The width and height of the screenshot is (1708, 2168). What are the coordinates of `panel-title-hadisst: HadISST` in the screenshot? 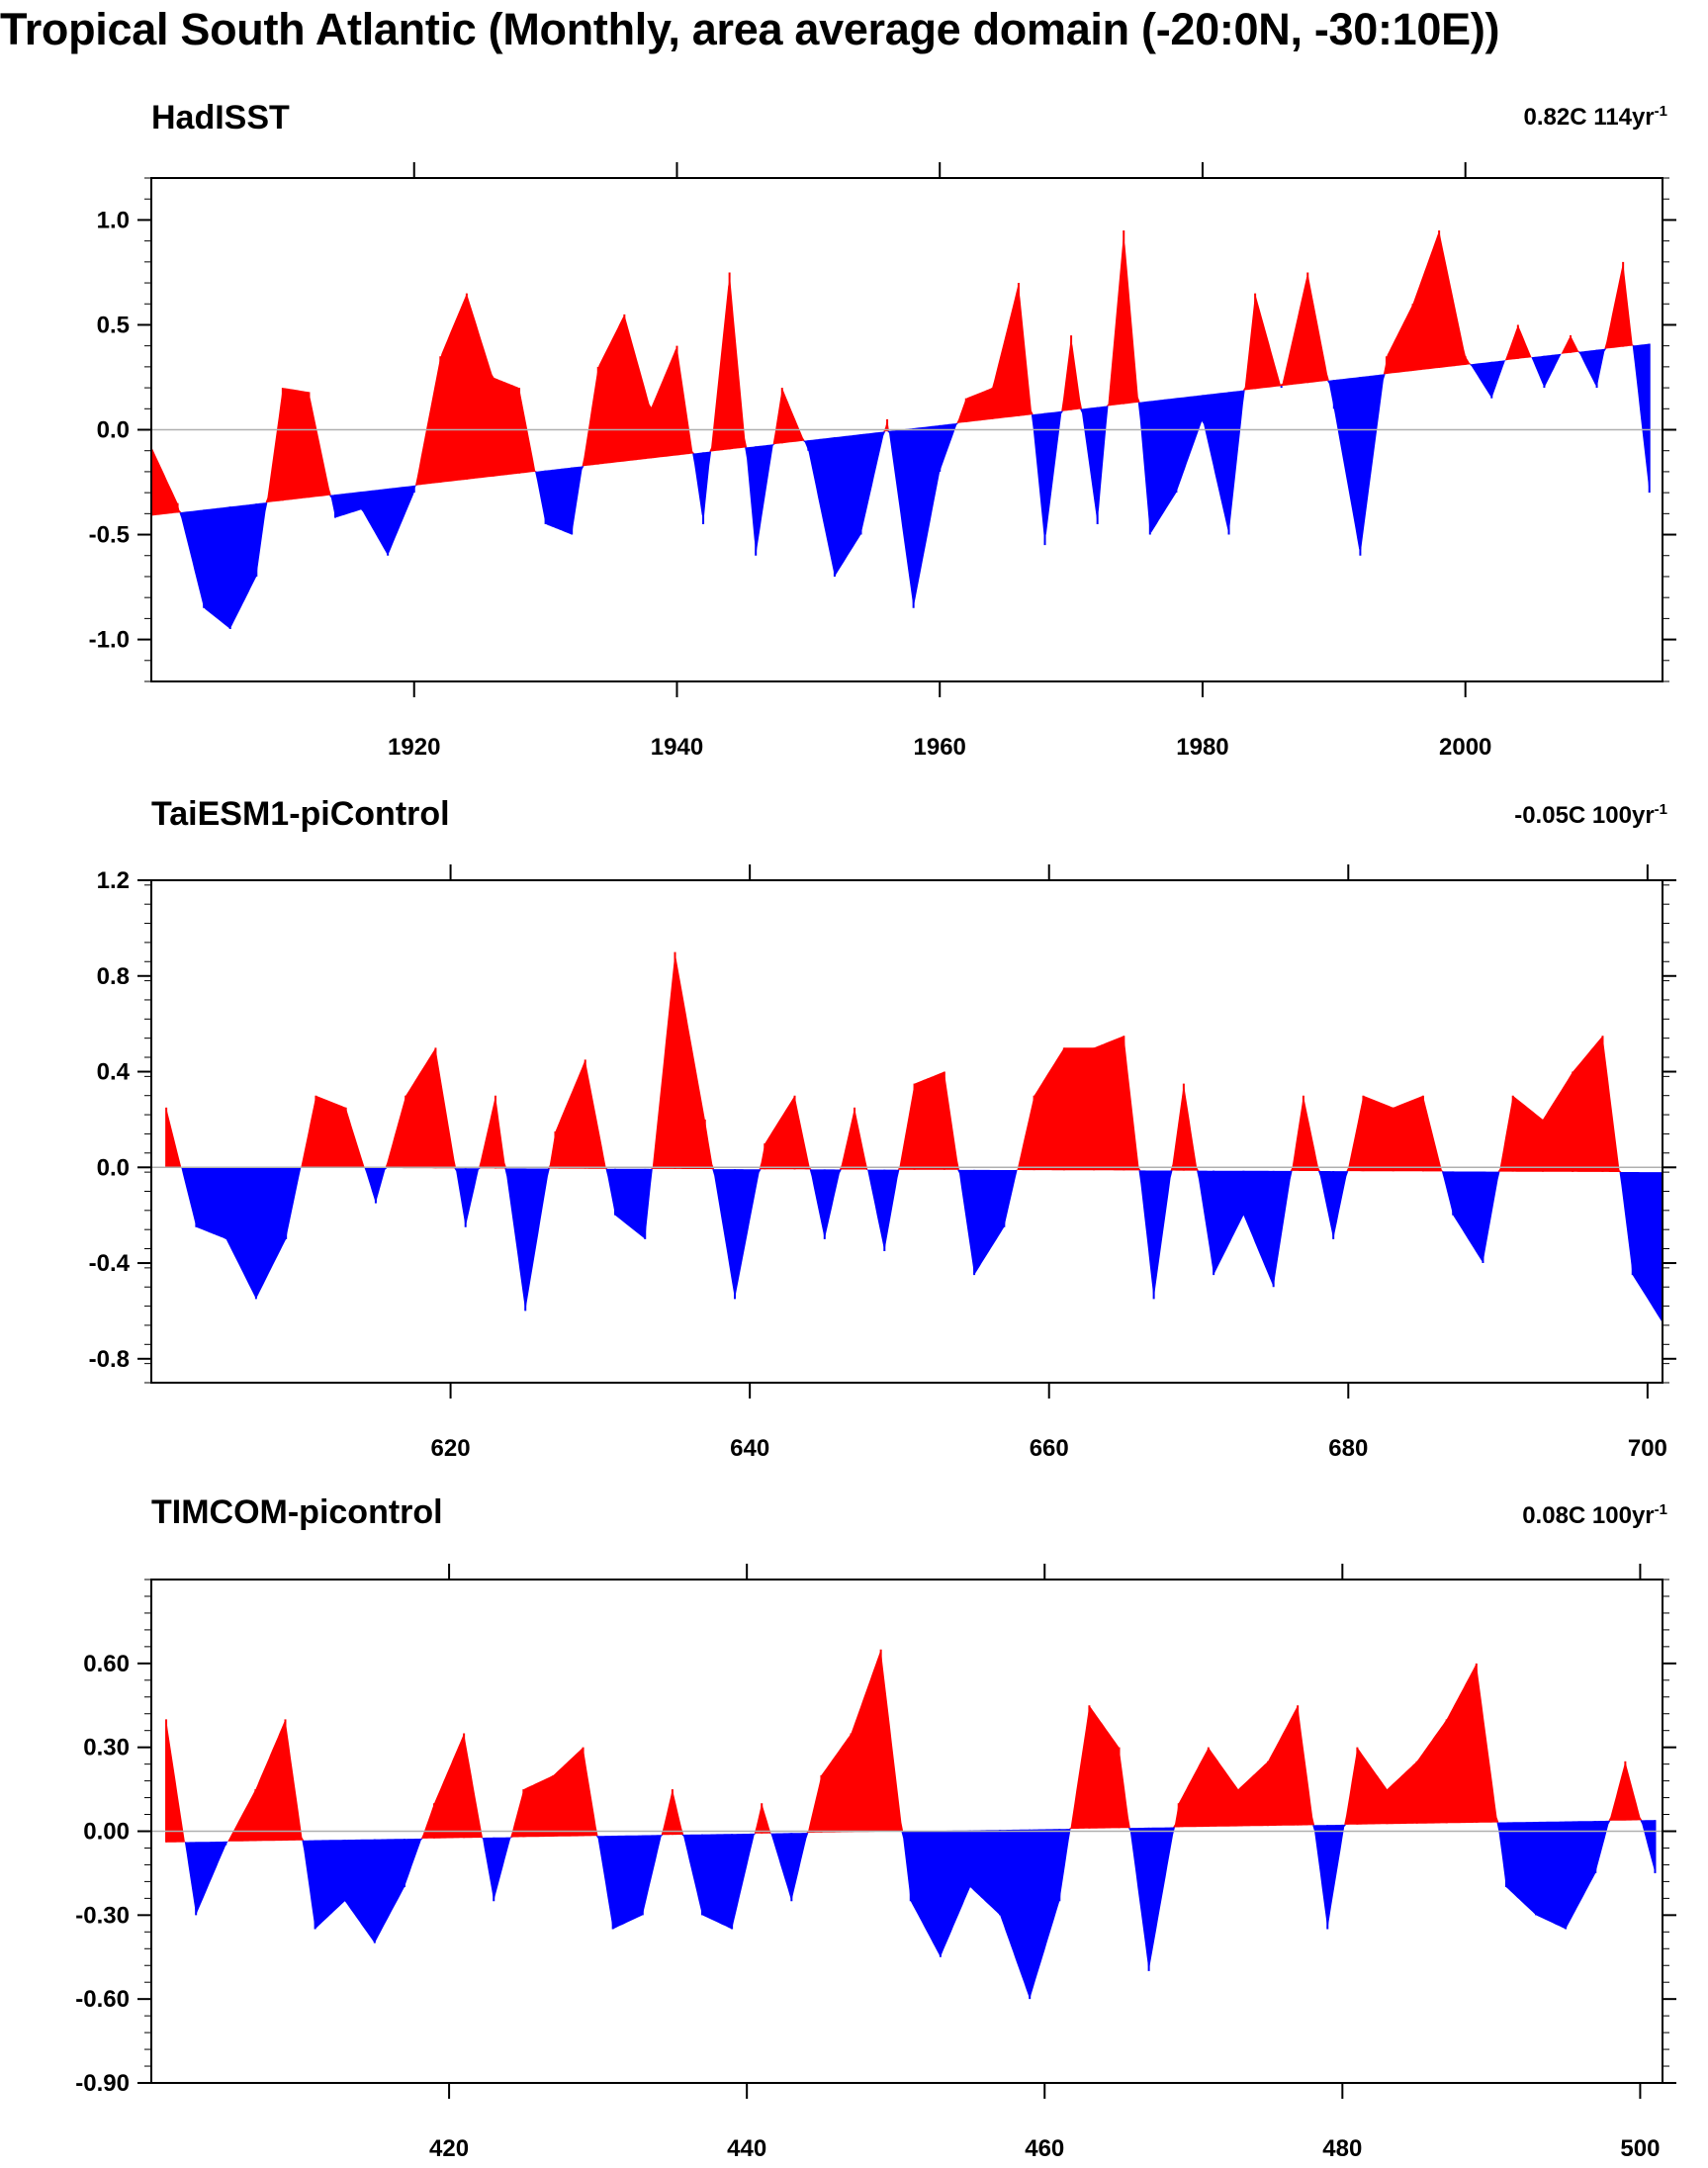 It's located at (220, 117).